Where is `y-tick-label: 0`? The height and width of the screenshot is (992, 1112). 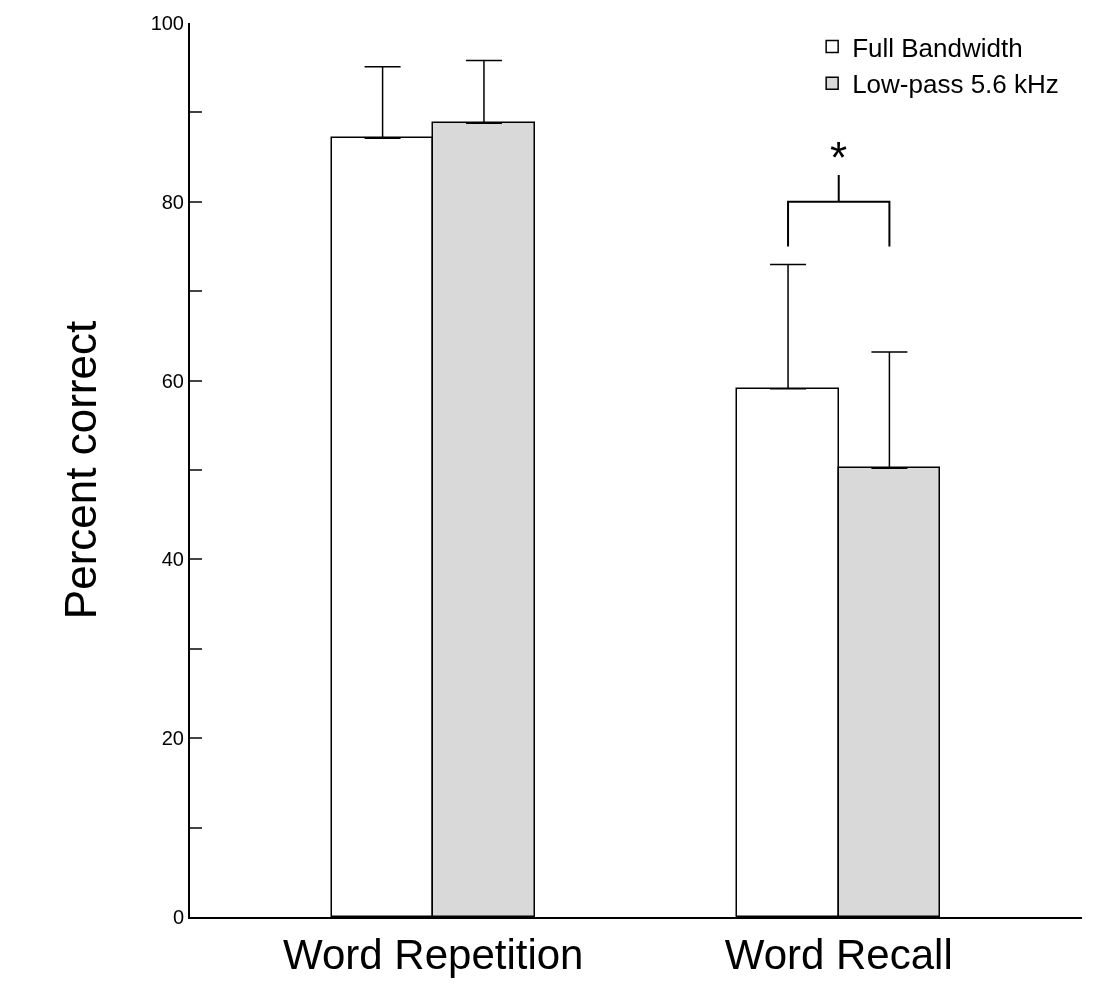
y-tick-label: 0 is located at coordinates (178, 917).